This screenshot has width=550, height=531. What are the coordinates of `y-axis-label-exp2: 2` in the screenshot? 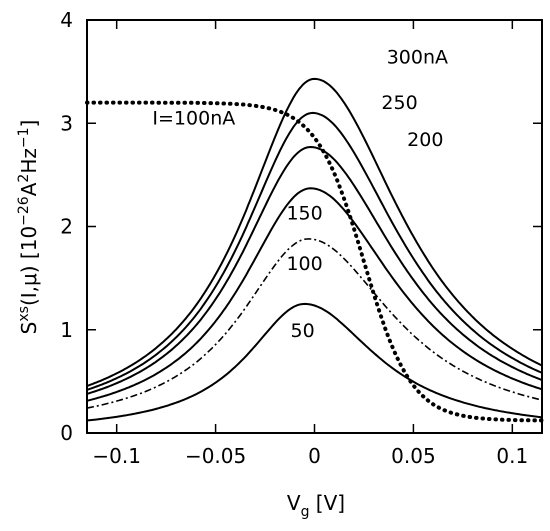 It's located at (24, 178).